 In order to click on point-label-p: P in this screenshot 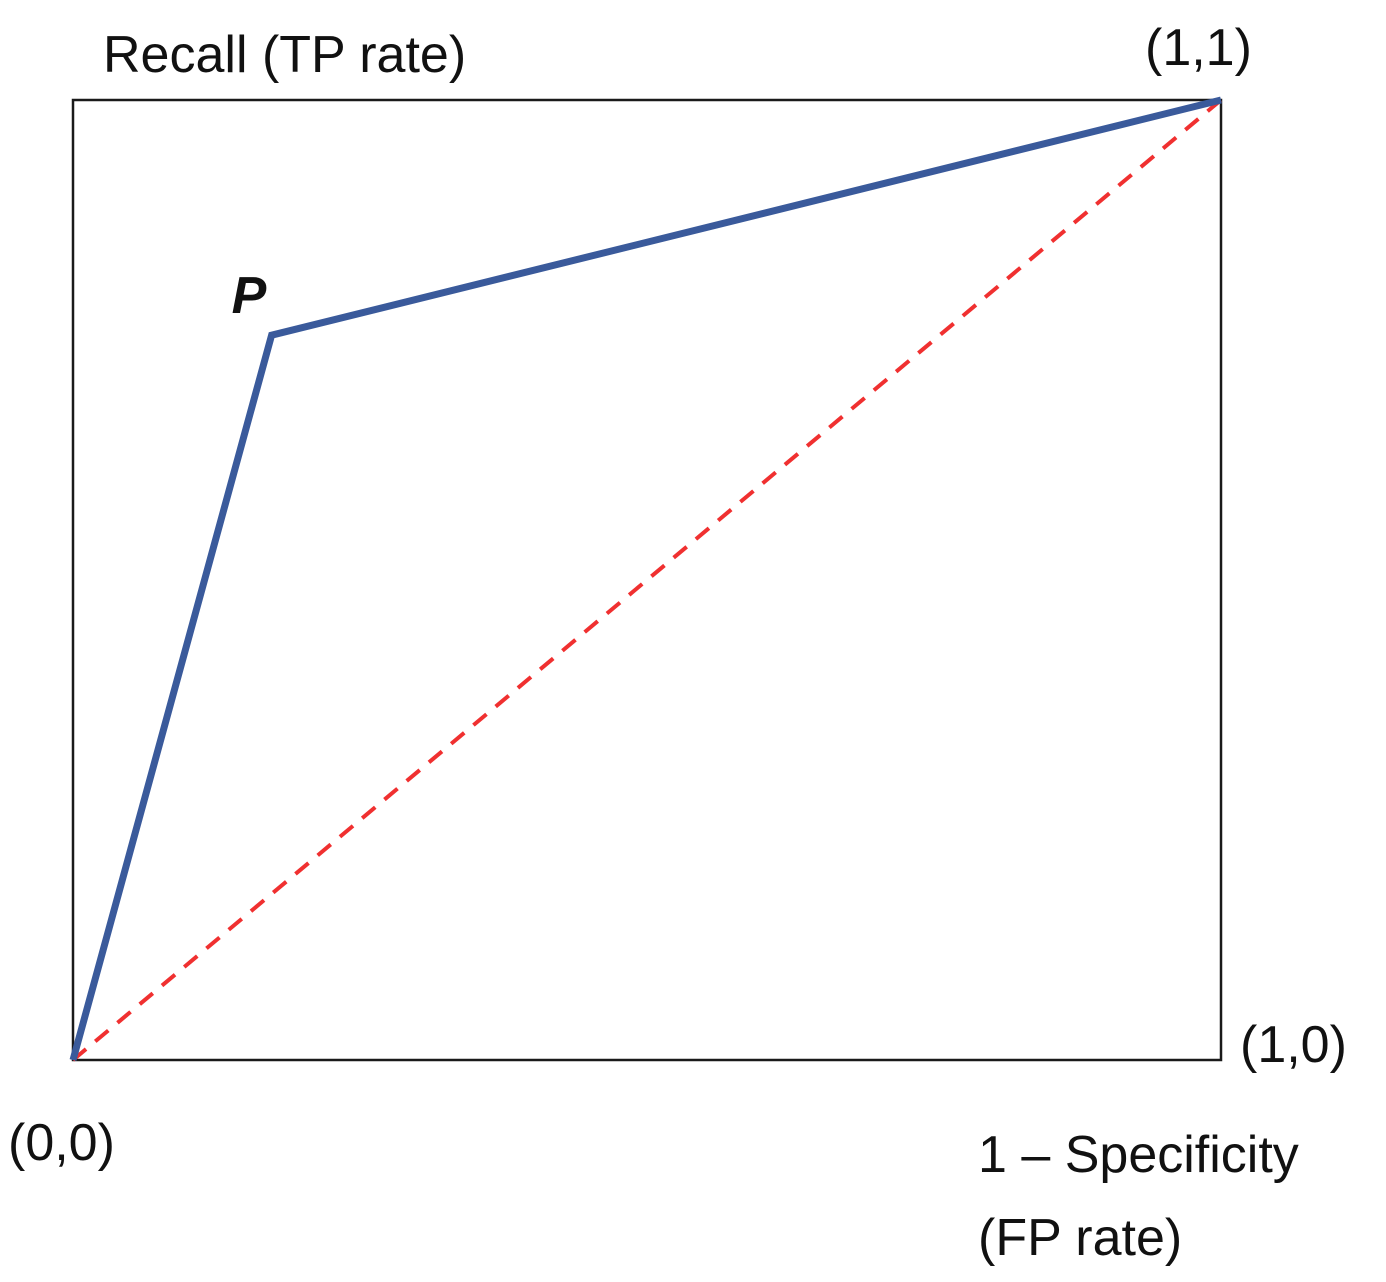, I will do `click(249, 296)`.